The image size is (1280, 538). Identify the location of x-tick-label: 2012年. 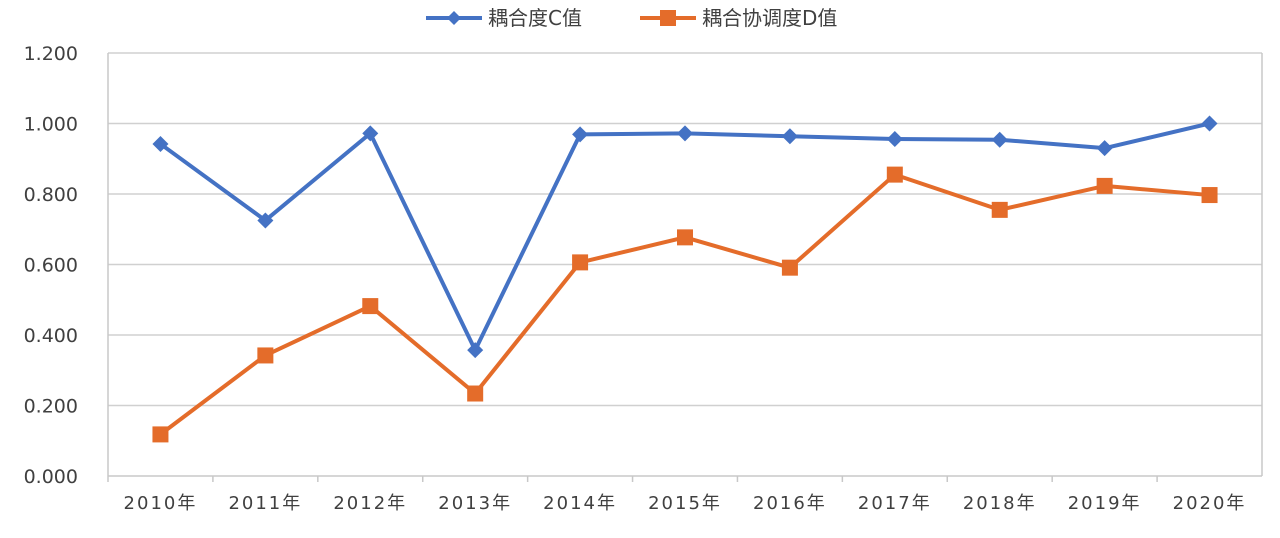
(370, 503).